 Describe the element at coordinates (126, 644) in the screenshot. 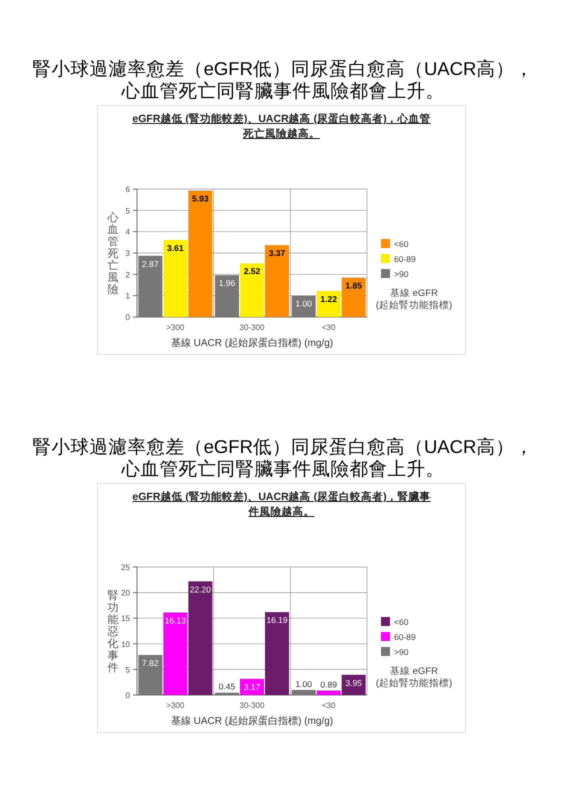

I see `y-tick-label: 10` at that location.